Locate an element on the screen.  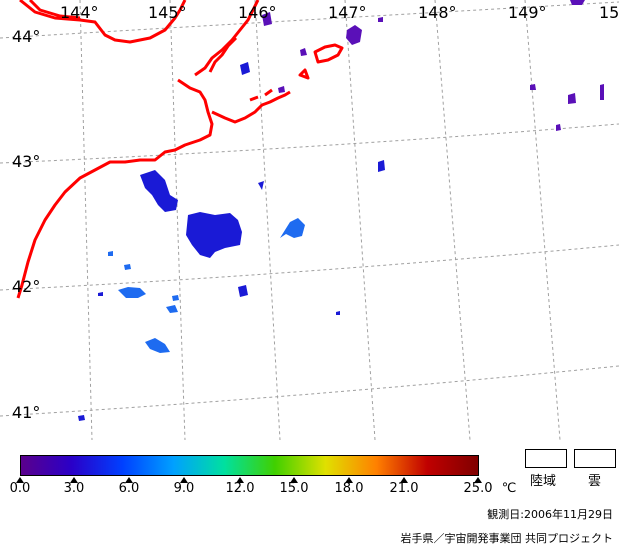
sst-patch-t is located at coordinates (572, 98).